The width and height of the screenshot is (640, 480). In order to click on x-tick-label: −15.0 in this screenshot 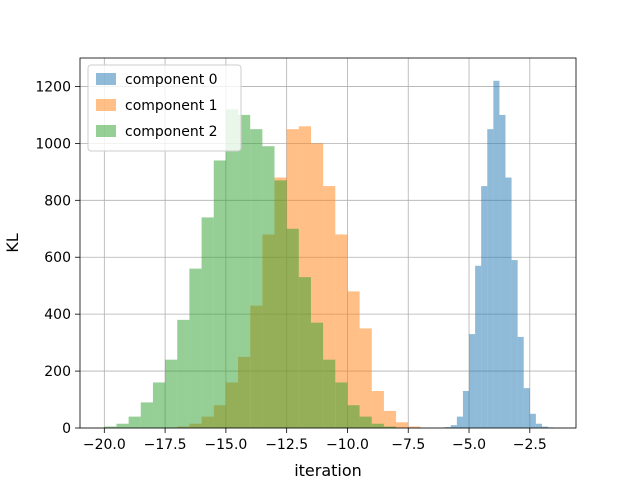, I will do `click(225, 445)`.